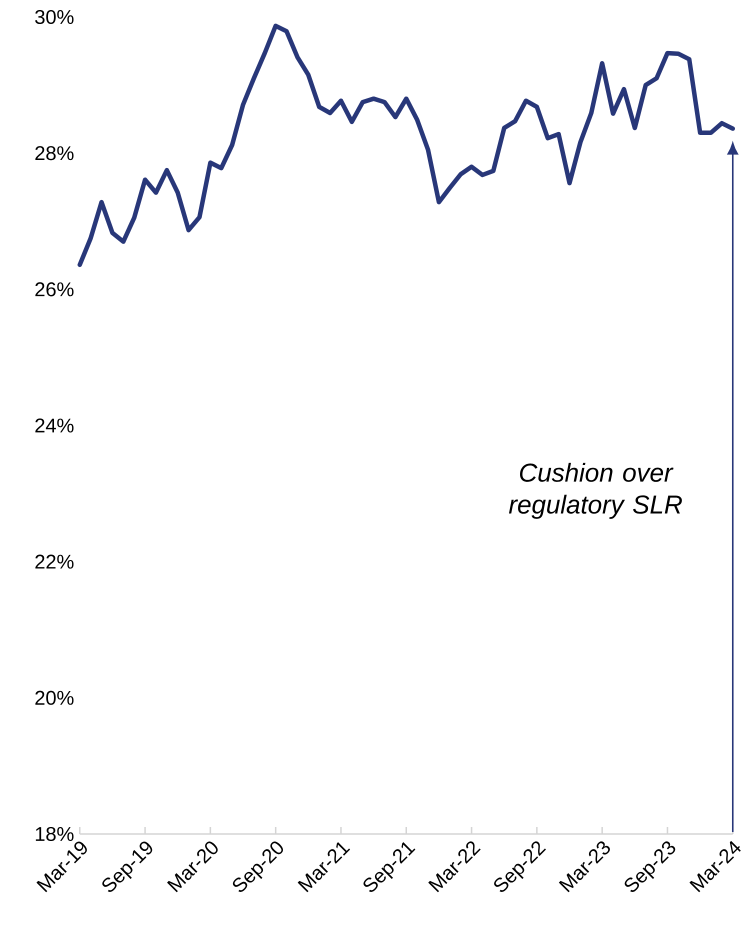 This screenshot has width=746, height=929. I want to click on y-tick-label: 24%, so click(54, 425).